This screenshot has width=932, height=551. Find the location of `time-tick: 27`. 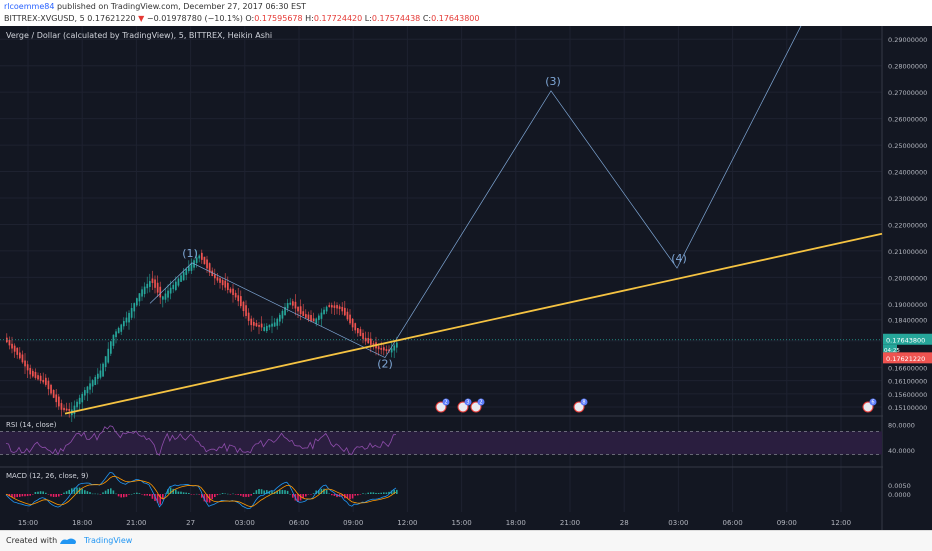

time-tick: 27 is located at coordinates (190, 523).